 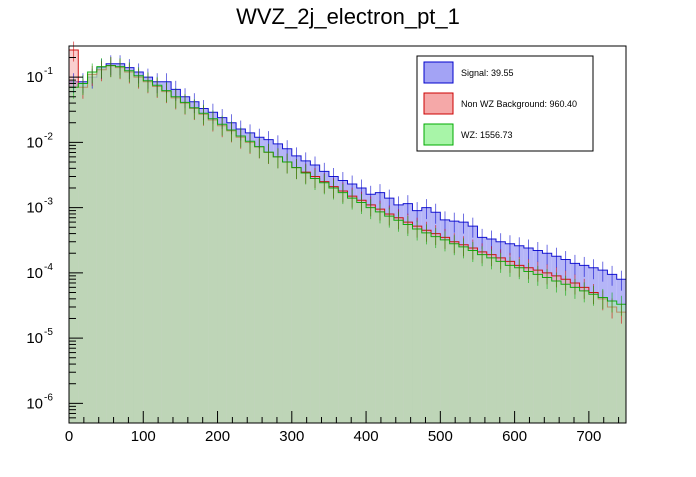 What do you see at coordinates (291, 436) in the screenshot?
I see `x-tick-label-3: 300` at bounding box center [291, 436].